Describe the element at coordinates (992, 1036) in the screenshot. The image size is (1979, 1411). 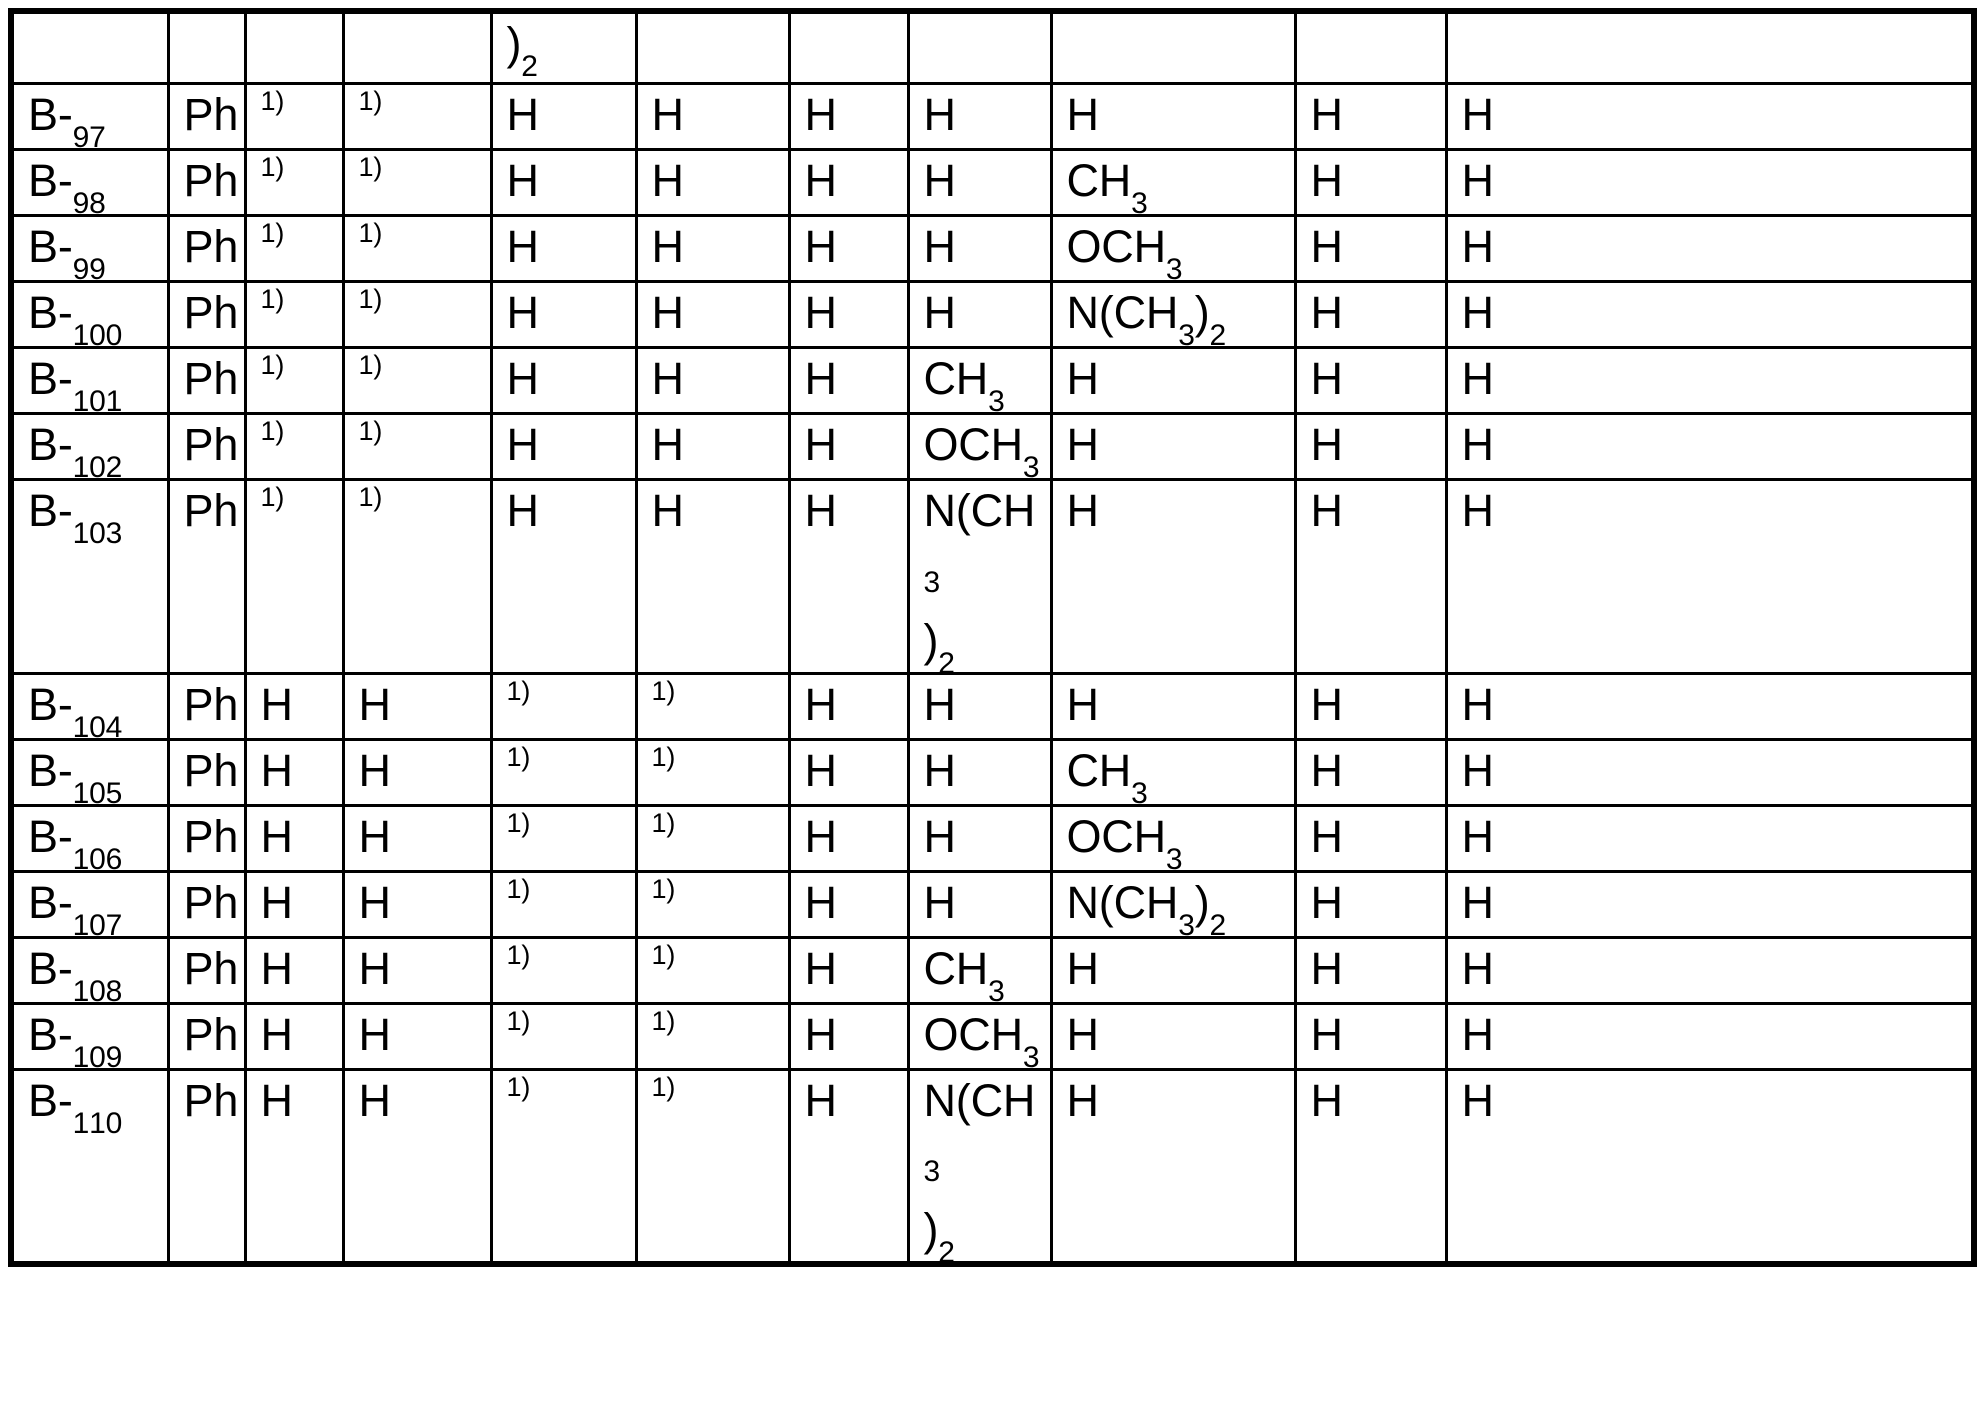
I see `table-row: B-109 Ph H H 1) 1) H OCH3 H H H` at that location.